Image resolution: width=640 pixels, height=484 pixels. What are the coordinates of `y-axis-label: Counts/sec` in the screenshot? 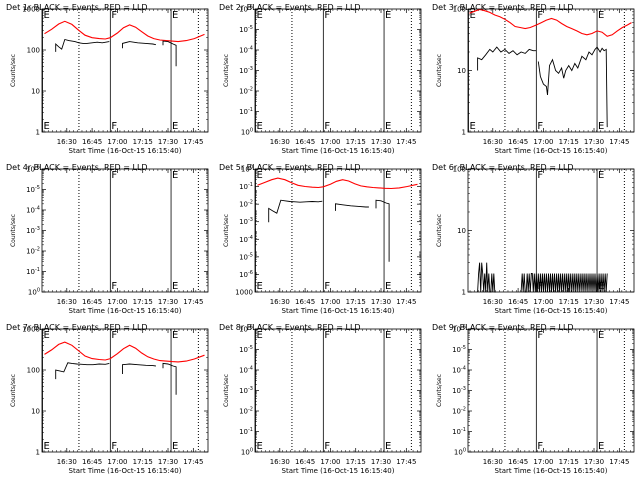 It's located at (13, 390).